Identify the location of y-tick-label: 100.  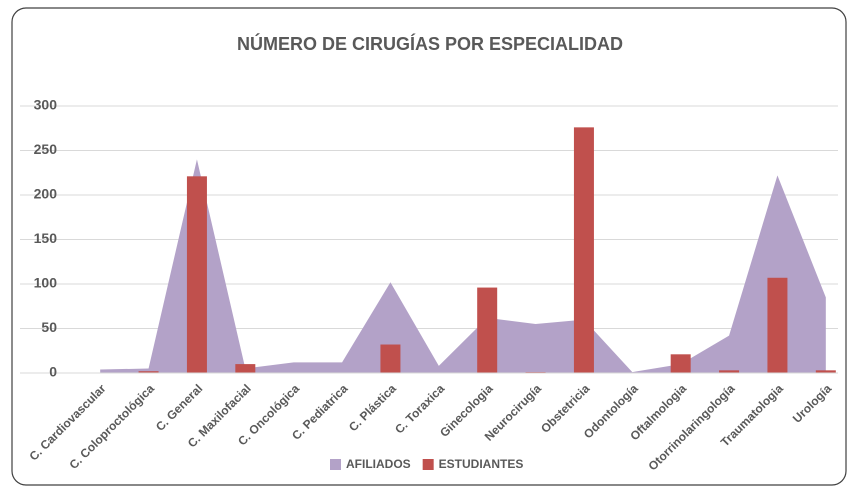
(46, 283).